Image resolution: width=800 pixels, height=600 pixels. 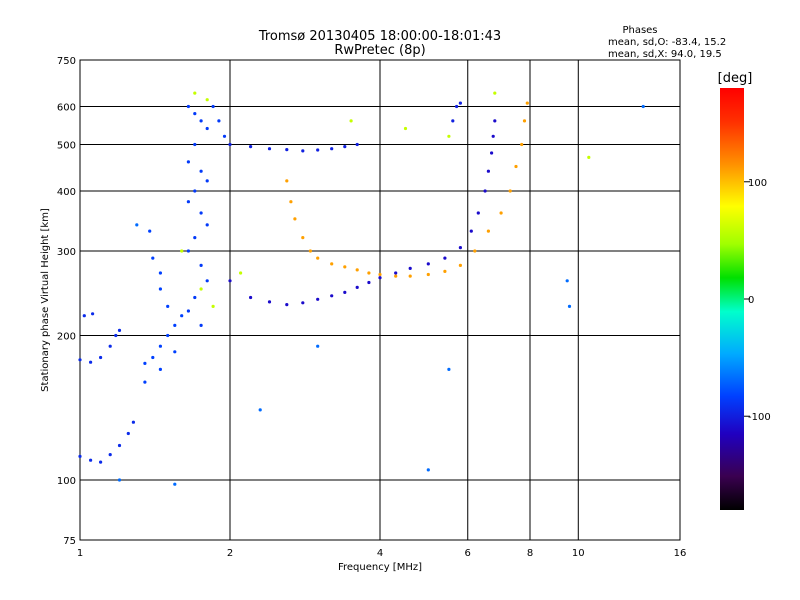 I want to click on colorbar-tick-label: -100, so click(x=759, y=417).